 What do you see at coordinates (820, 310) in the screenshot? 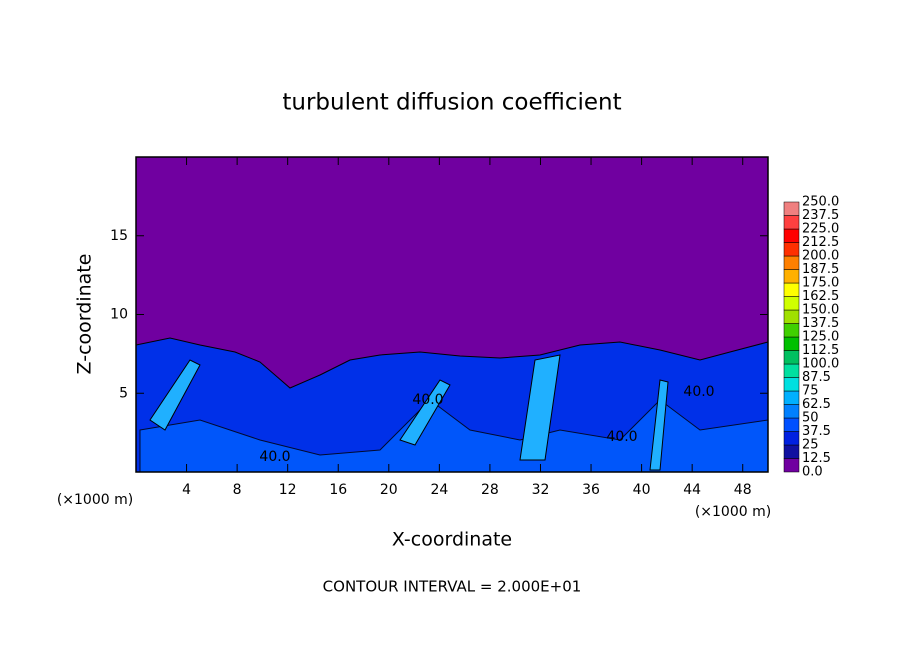
I see `colorbar-label: 150.0` at bounding box center [820, 310].